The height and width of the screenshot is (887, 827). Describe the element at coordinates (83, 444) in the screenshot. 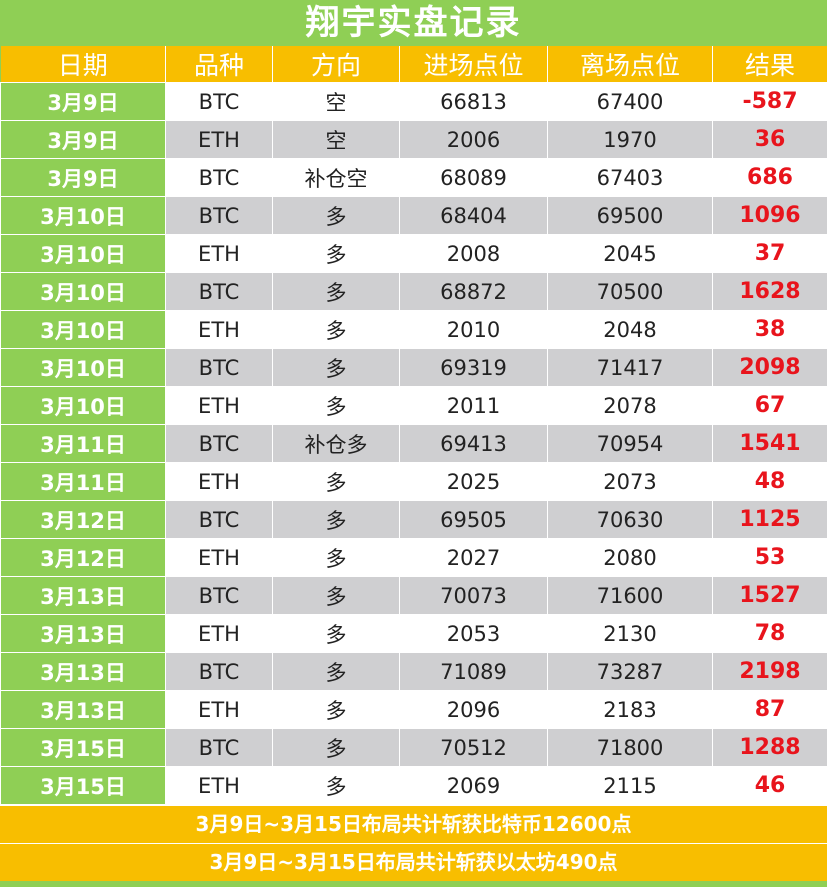

I see `date-cell: 3月11日` at that location.